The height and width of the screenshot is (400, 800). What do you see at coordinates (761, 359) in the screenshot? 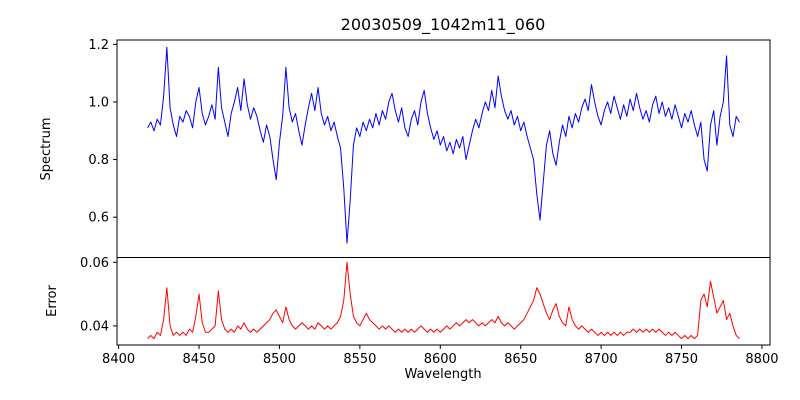
I see `x-tick-label: 8800` at bounding box center [761, 359].